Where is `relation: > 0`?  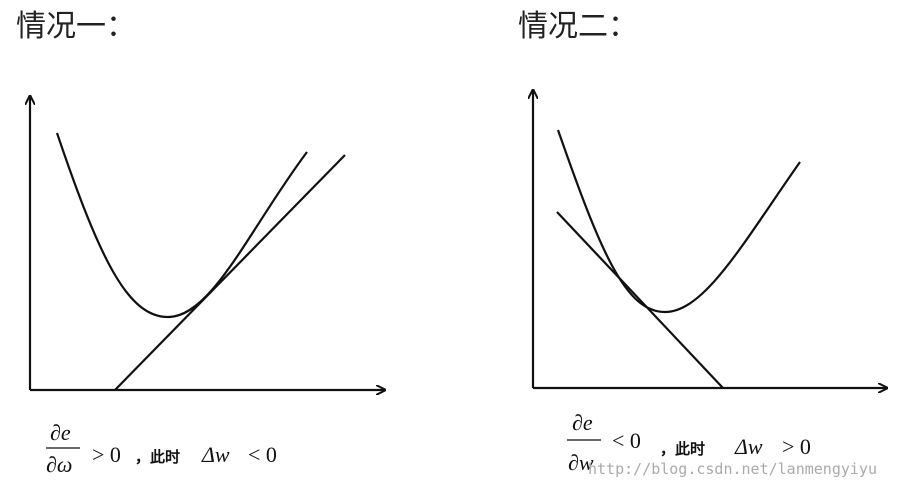 relation: > 0 is located at coordinates (106, 454).